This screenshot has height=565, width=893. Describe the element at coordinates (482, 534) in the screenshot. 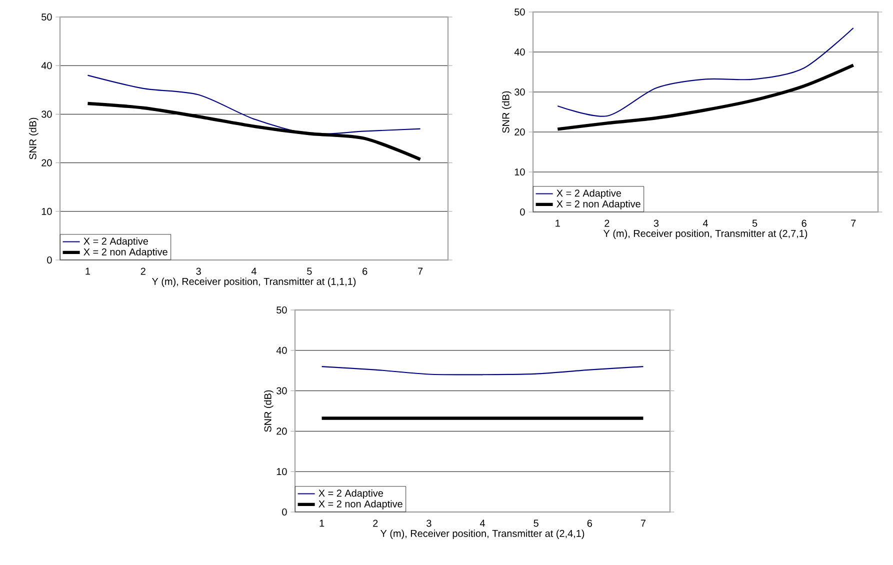

I see `x-axis-title: Y (m), Receiver position, Transmitter at (2,4,1)` at that location.